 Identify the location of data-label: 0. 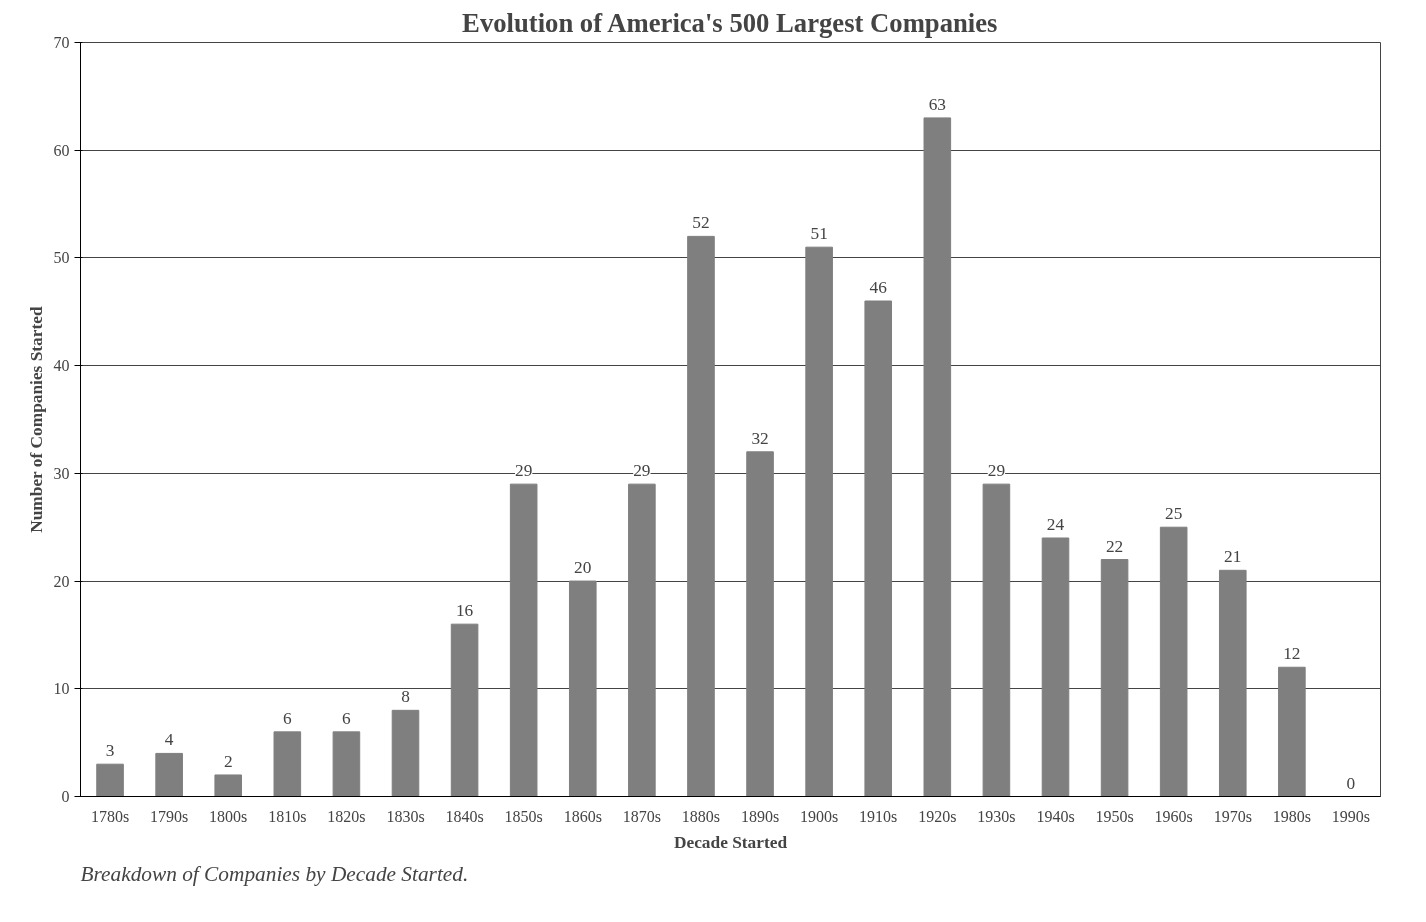
(1351, 783).